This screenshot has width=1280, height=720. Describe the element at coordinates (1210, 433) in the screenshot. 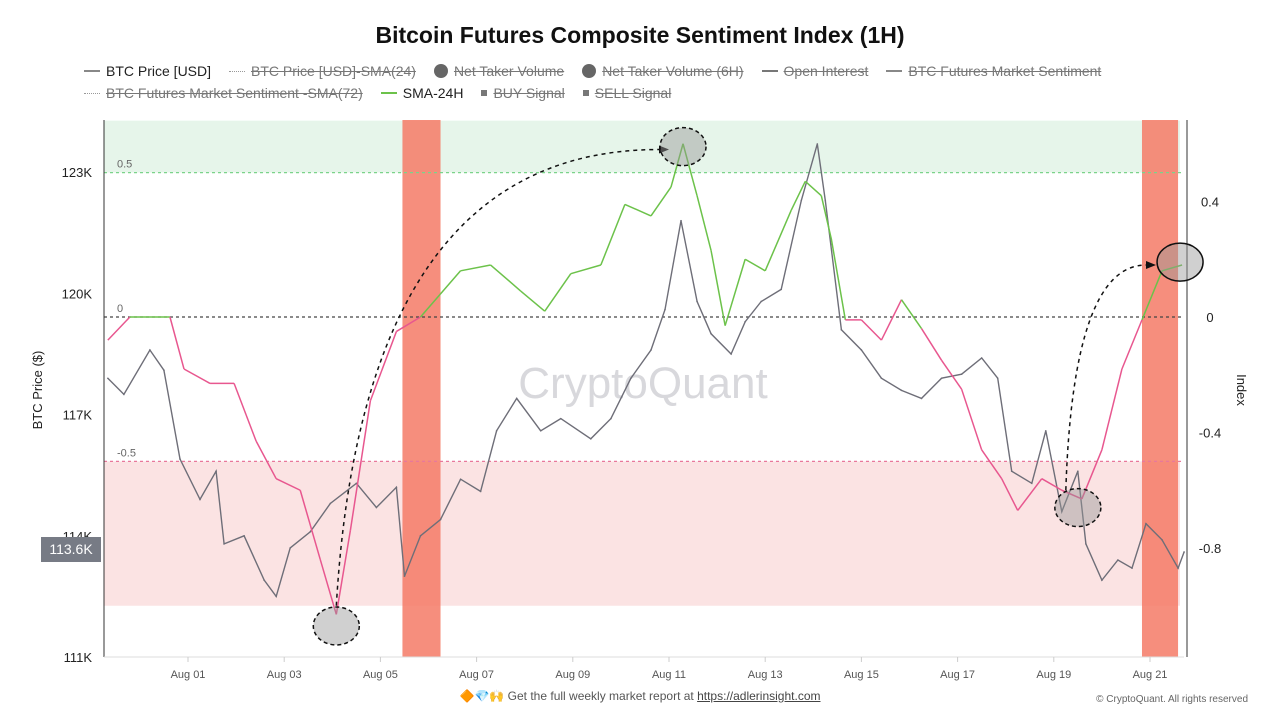

I see `y-right-tick-label: -0.4` at that location.